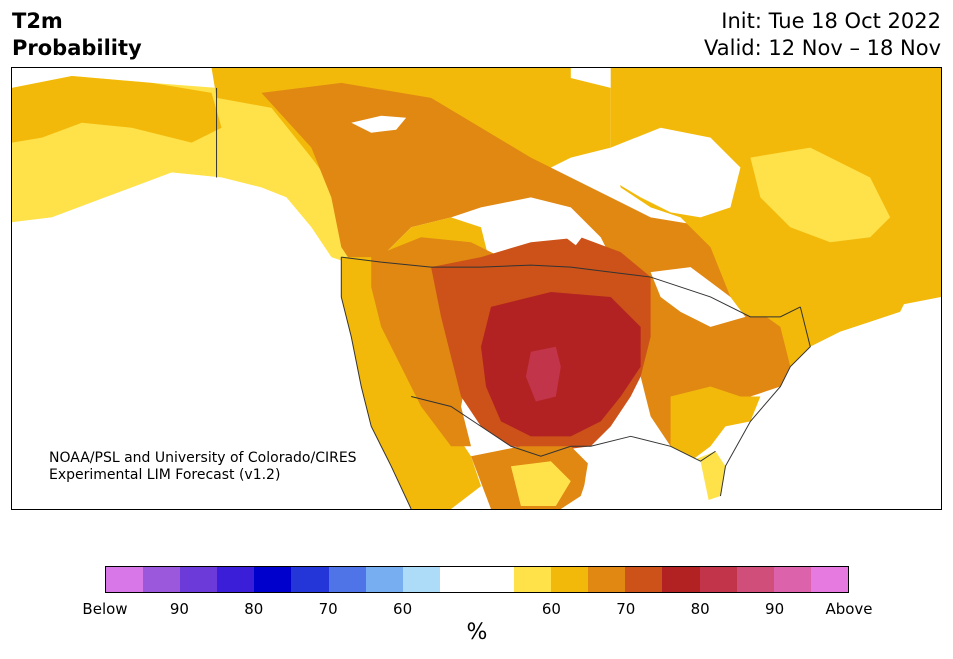 The width and height of the screenshot is (953, 659). What do you see at coordinates (831, 21) in the screenshot?
I see `init-date: Init: Tue 18 Oct 2022` at bounding box center [831, 21].